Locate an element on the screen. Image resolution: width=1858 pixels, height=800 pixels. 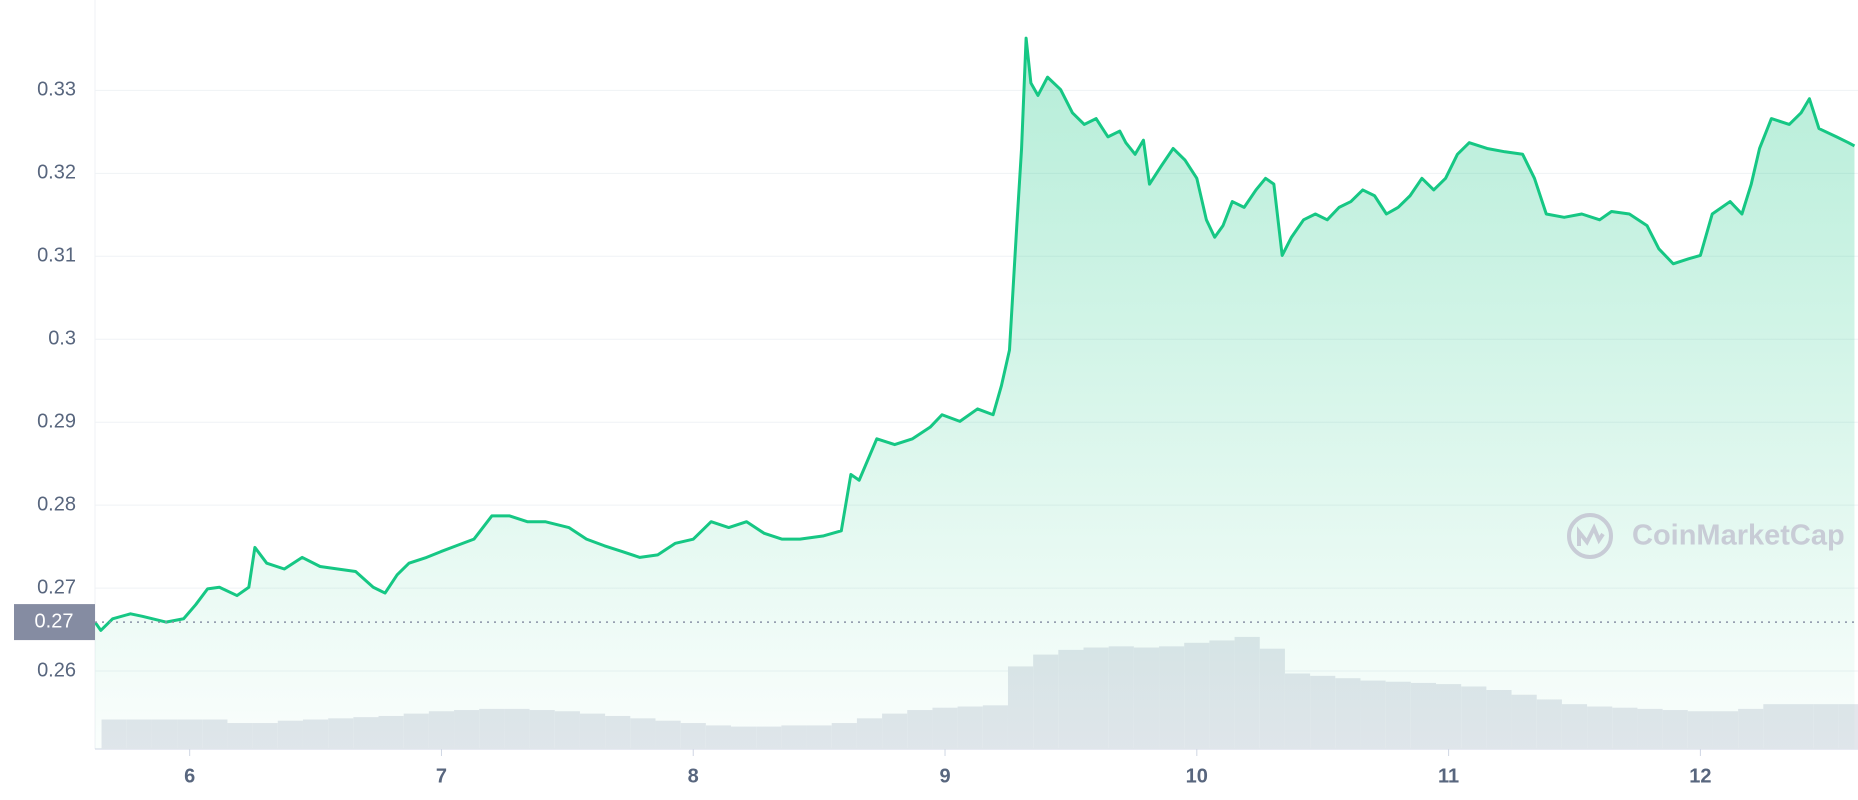
watermark-logo is located at coordinates (1590, 536).